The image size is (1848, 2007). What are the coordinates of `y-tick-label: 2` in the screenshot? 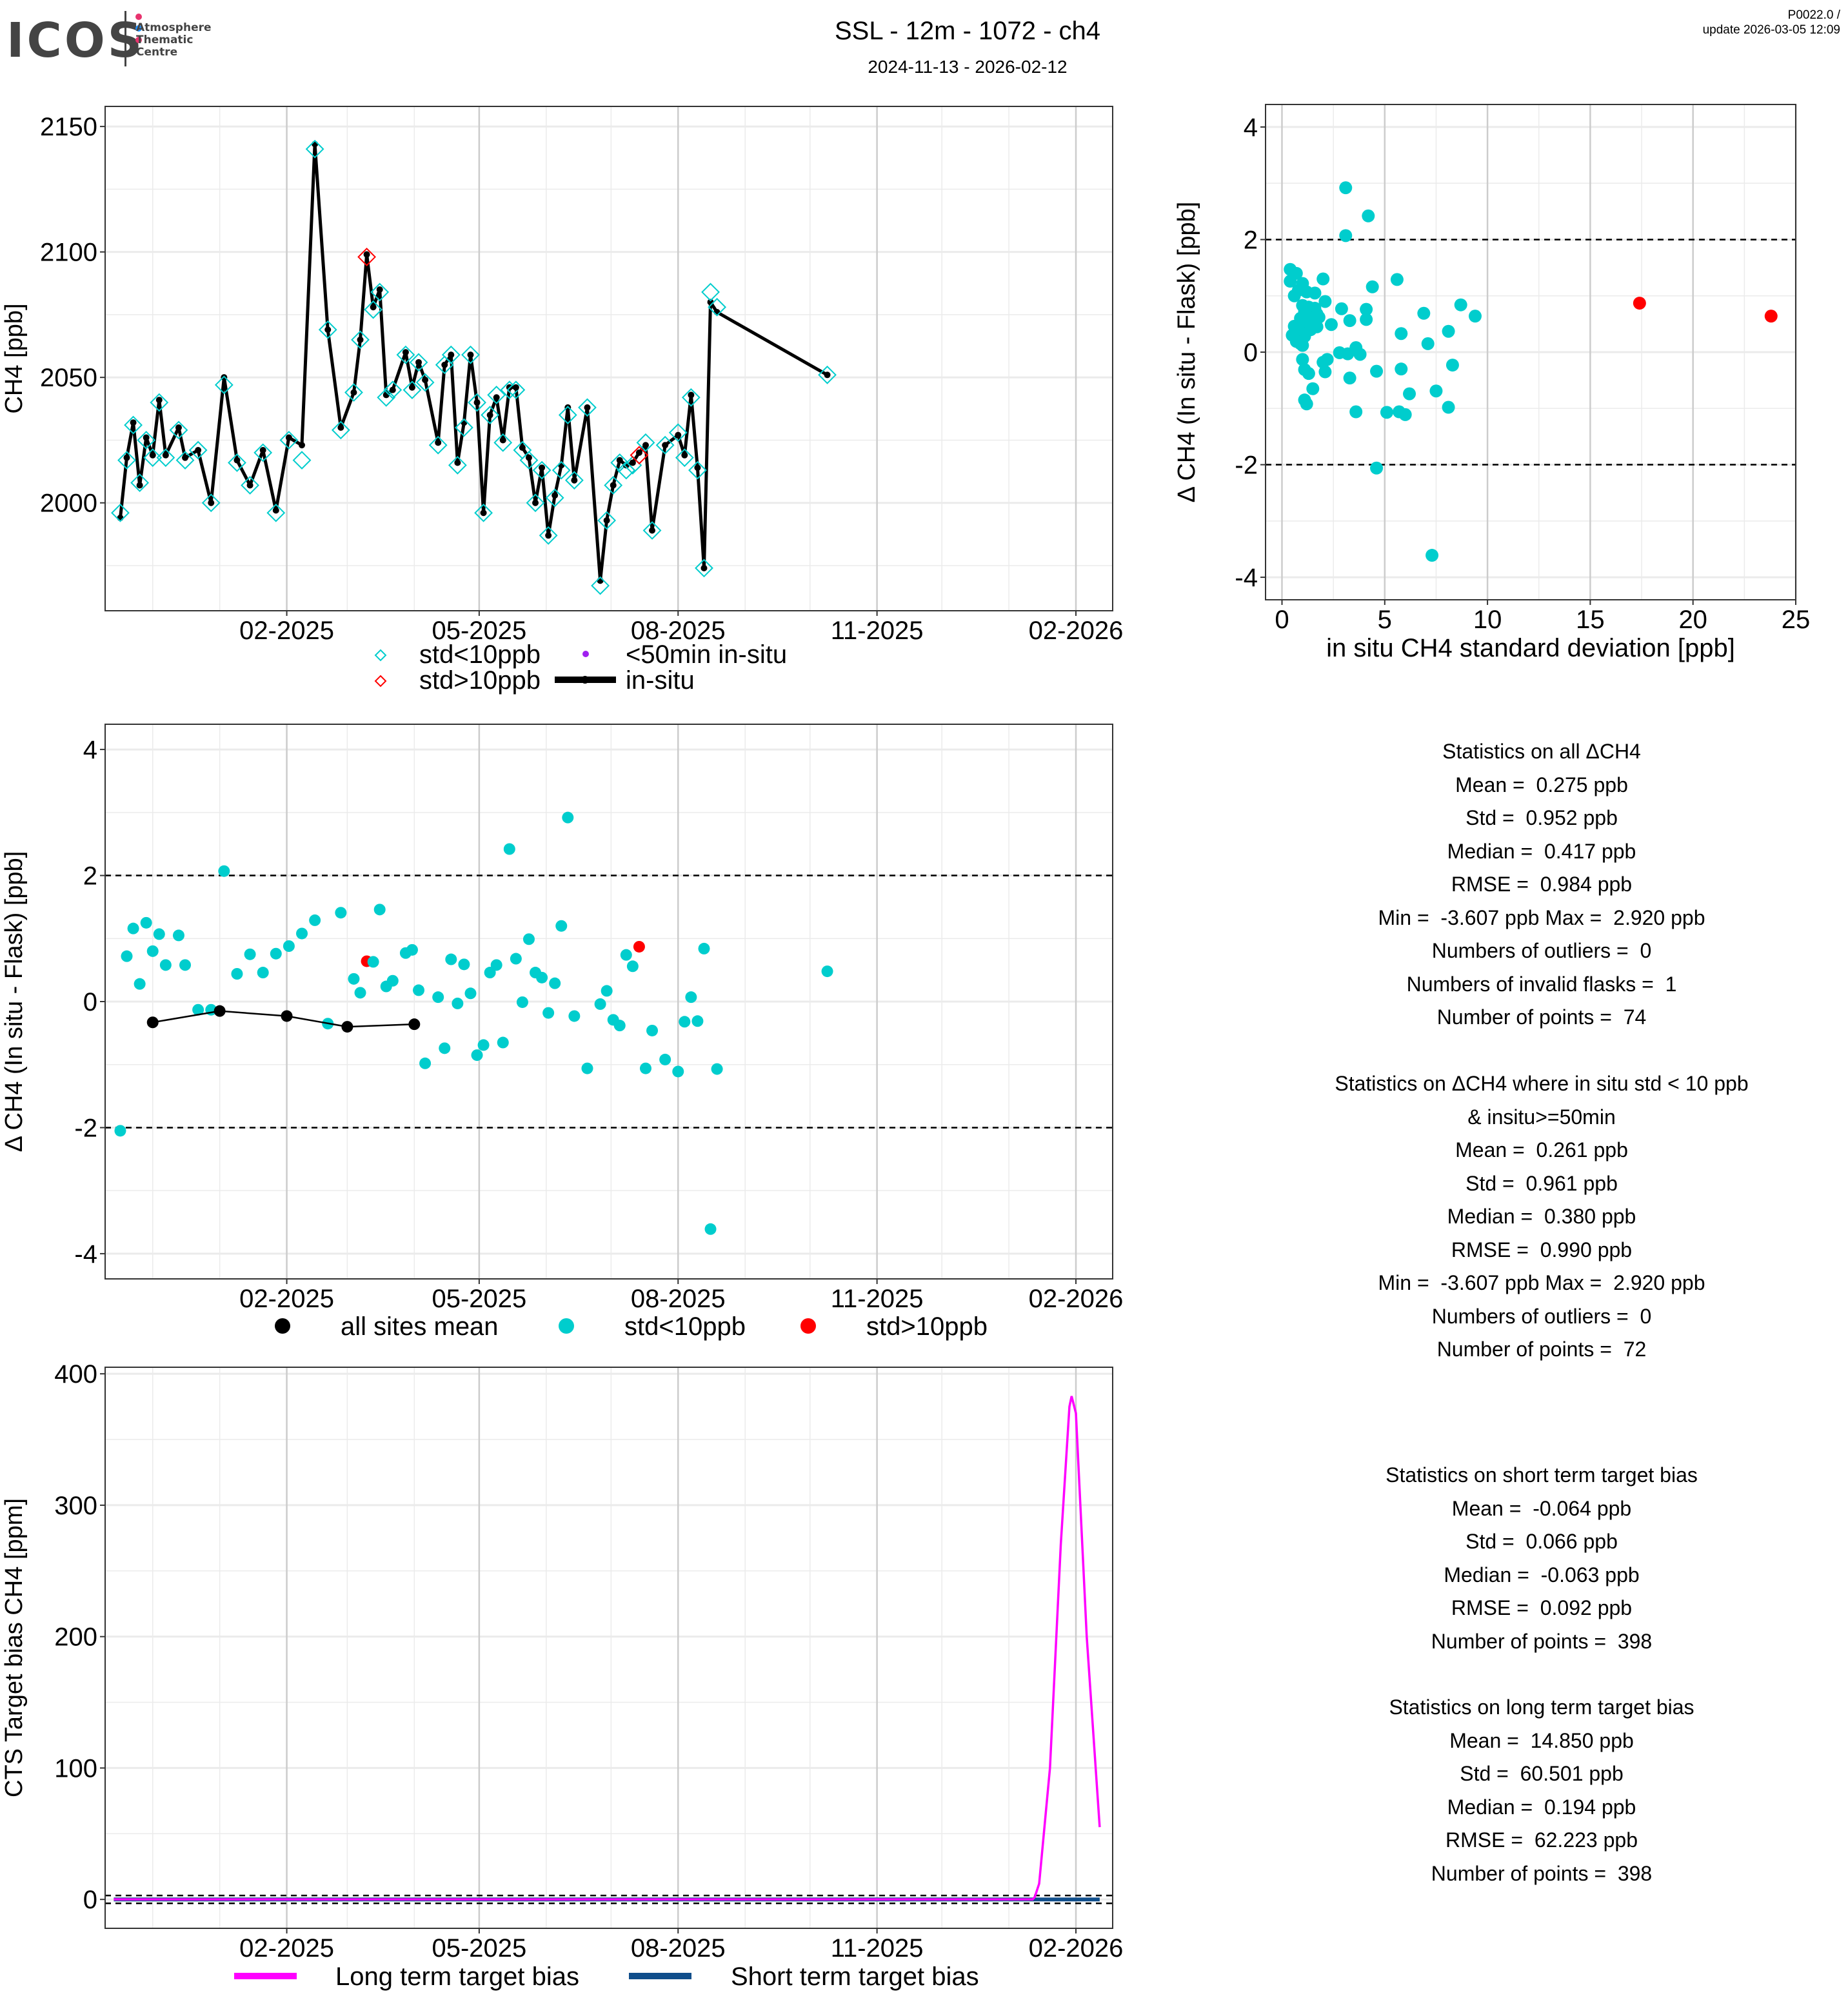 It's located at (90, 876).